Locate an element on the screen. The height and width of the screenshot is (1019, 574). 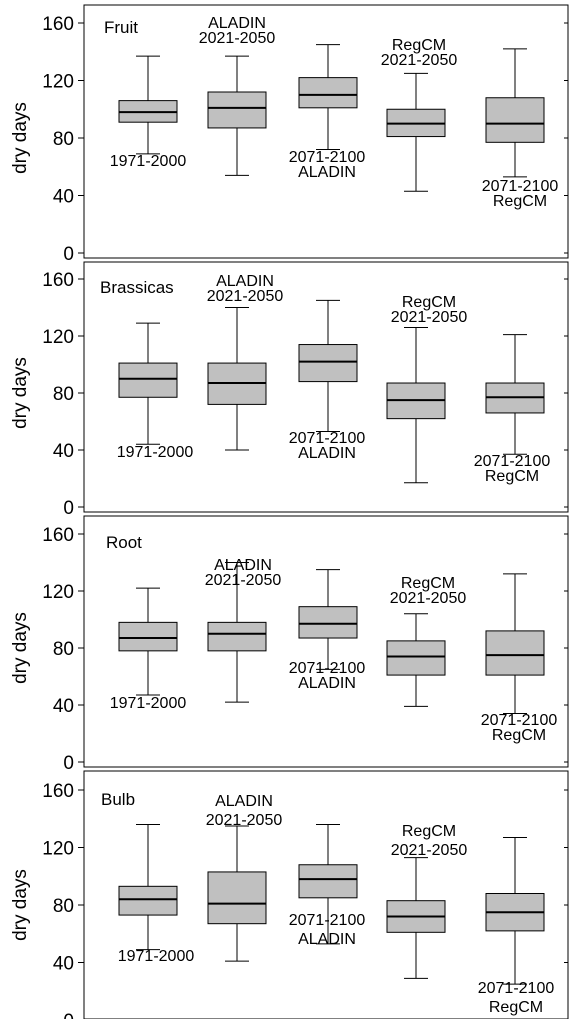
panel-title: Fruit is located at coordinates (121, 27).